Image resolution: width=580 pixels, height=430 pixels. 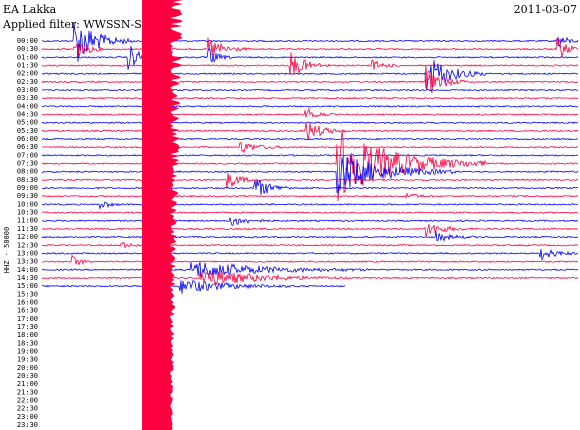 I want to click on time-label: 09:00, so click(x=27, y=188).